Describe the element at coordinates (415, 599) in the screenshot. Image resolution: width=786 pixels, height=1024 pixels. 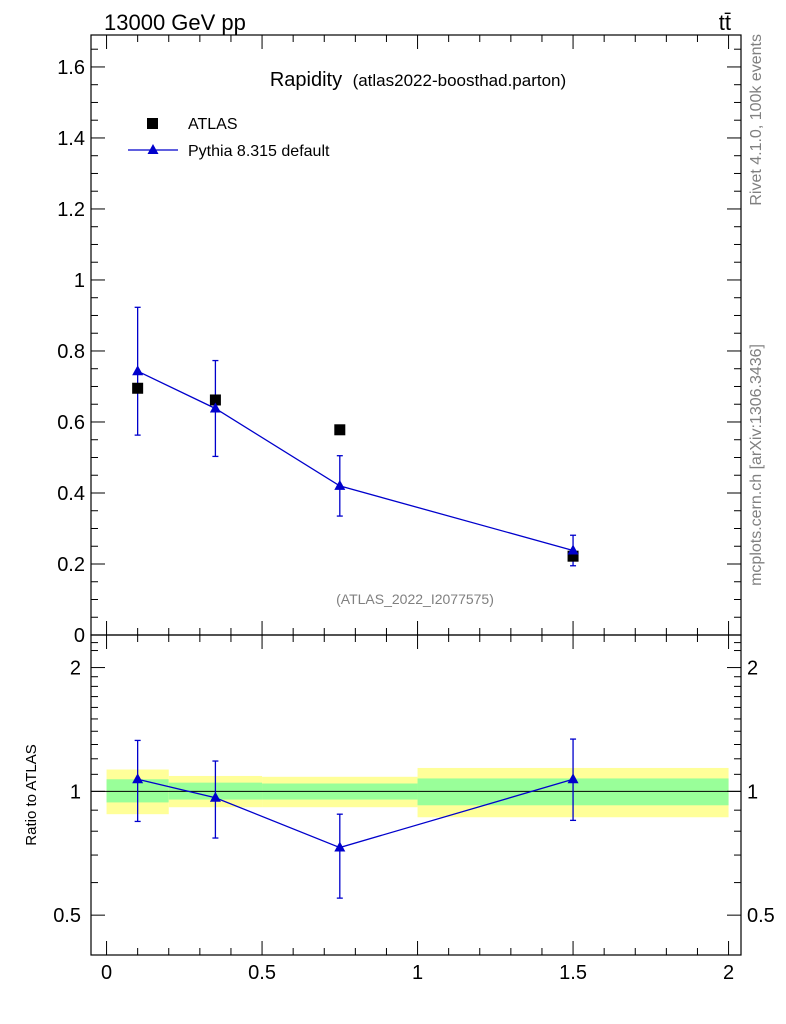
I see `analysis-id-label: (ATLAS_2022_I2077575)` at that location.